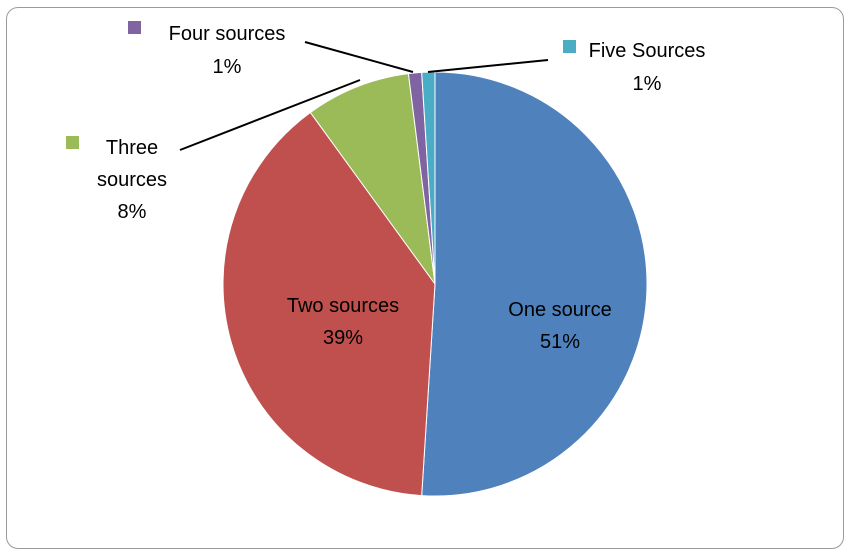 Image resolution: width=852 pixels, height=556 pixels. I want to click on legend-key-three-sources, so click(72, 142).